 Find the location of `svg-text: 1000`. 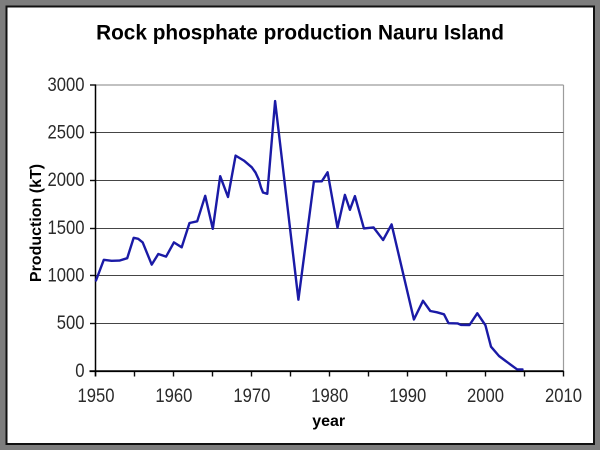

svg-text: 1000 is located at coordinates (66, 276).